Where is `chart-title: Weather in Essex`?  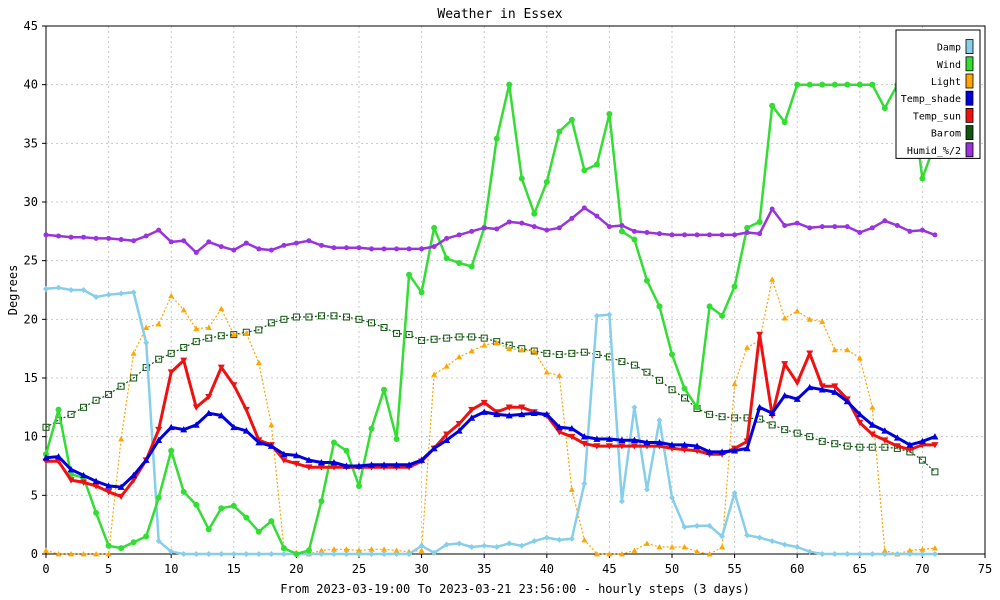 chart-title: Weather in Essex is located at coordinates (499, 14).